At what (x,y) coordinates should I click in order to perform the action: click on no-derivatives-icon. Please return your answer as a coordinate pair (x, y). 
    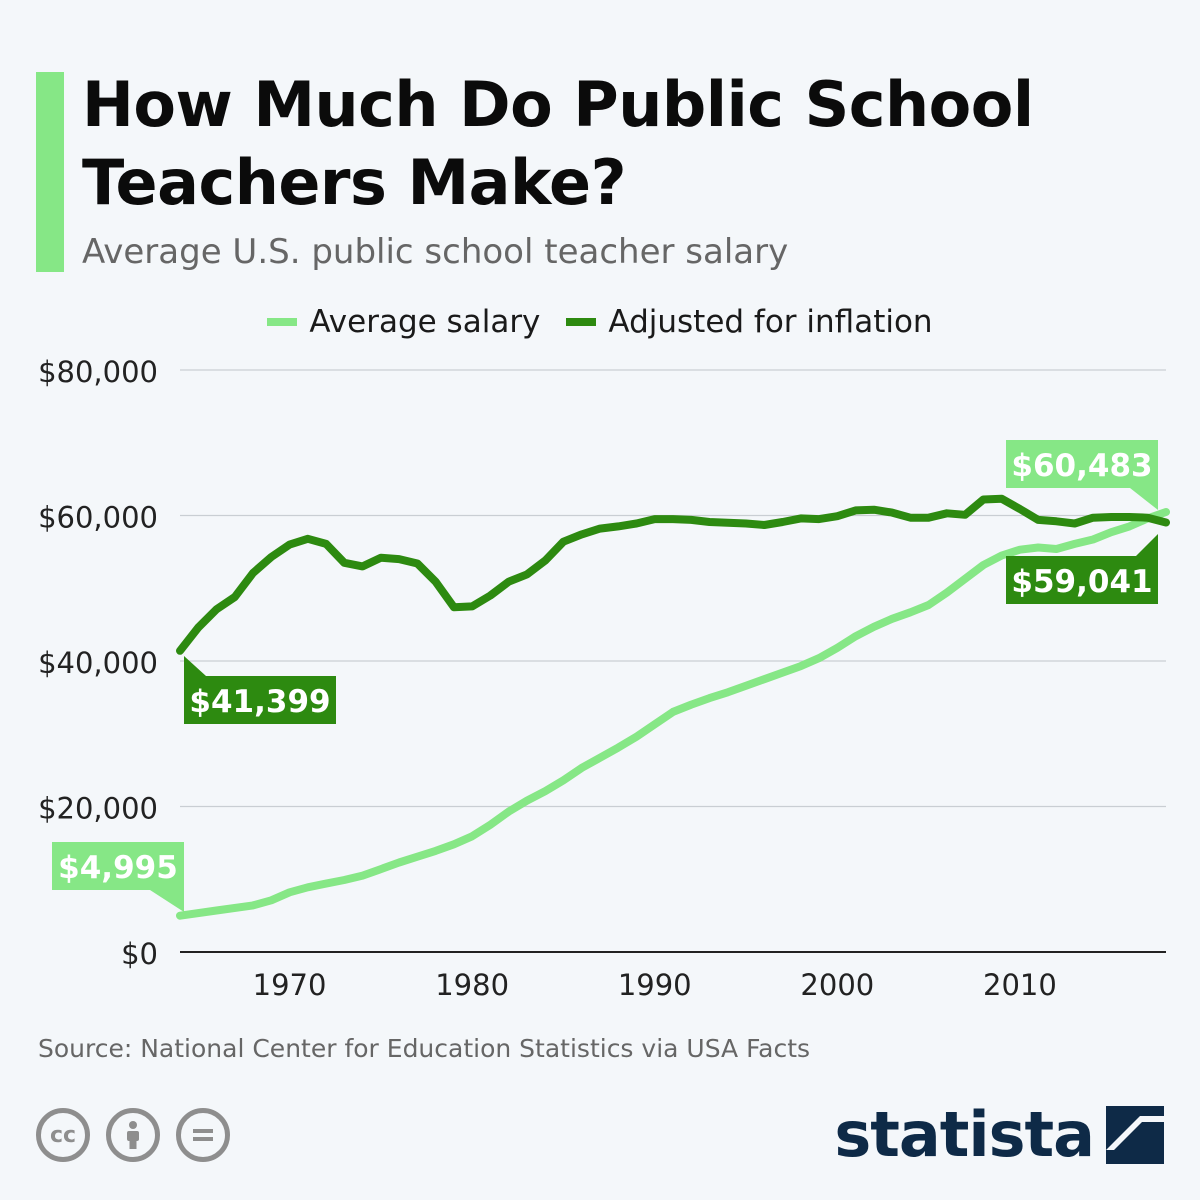
    Looking at the image, I should click on (203, 1135).